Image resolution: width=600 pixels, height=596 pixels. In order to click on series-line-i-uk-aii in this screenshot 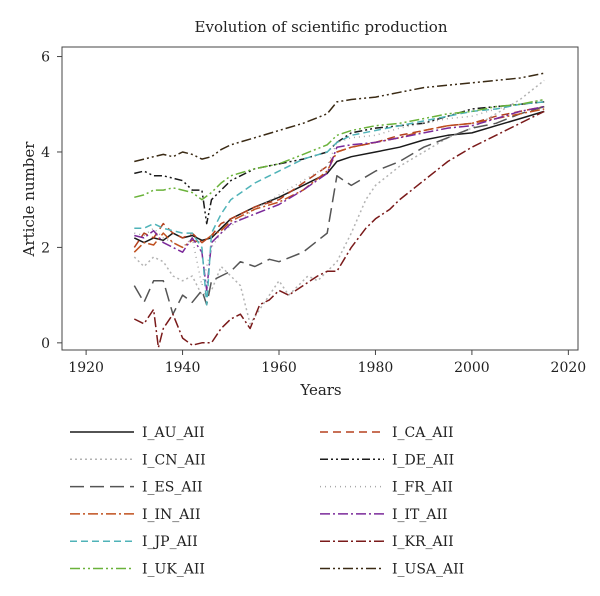, I will do `click(339, 149)`.